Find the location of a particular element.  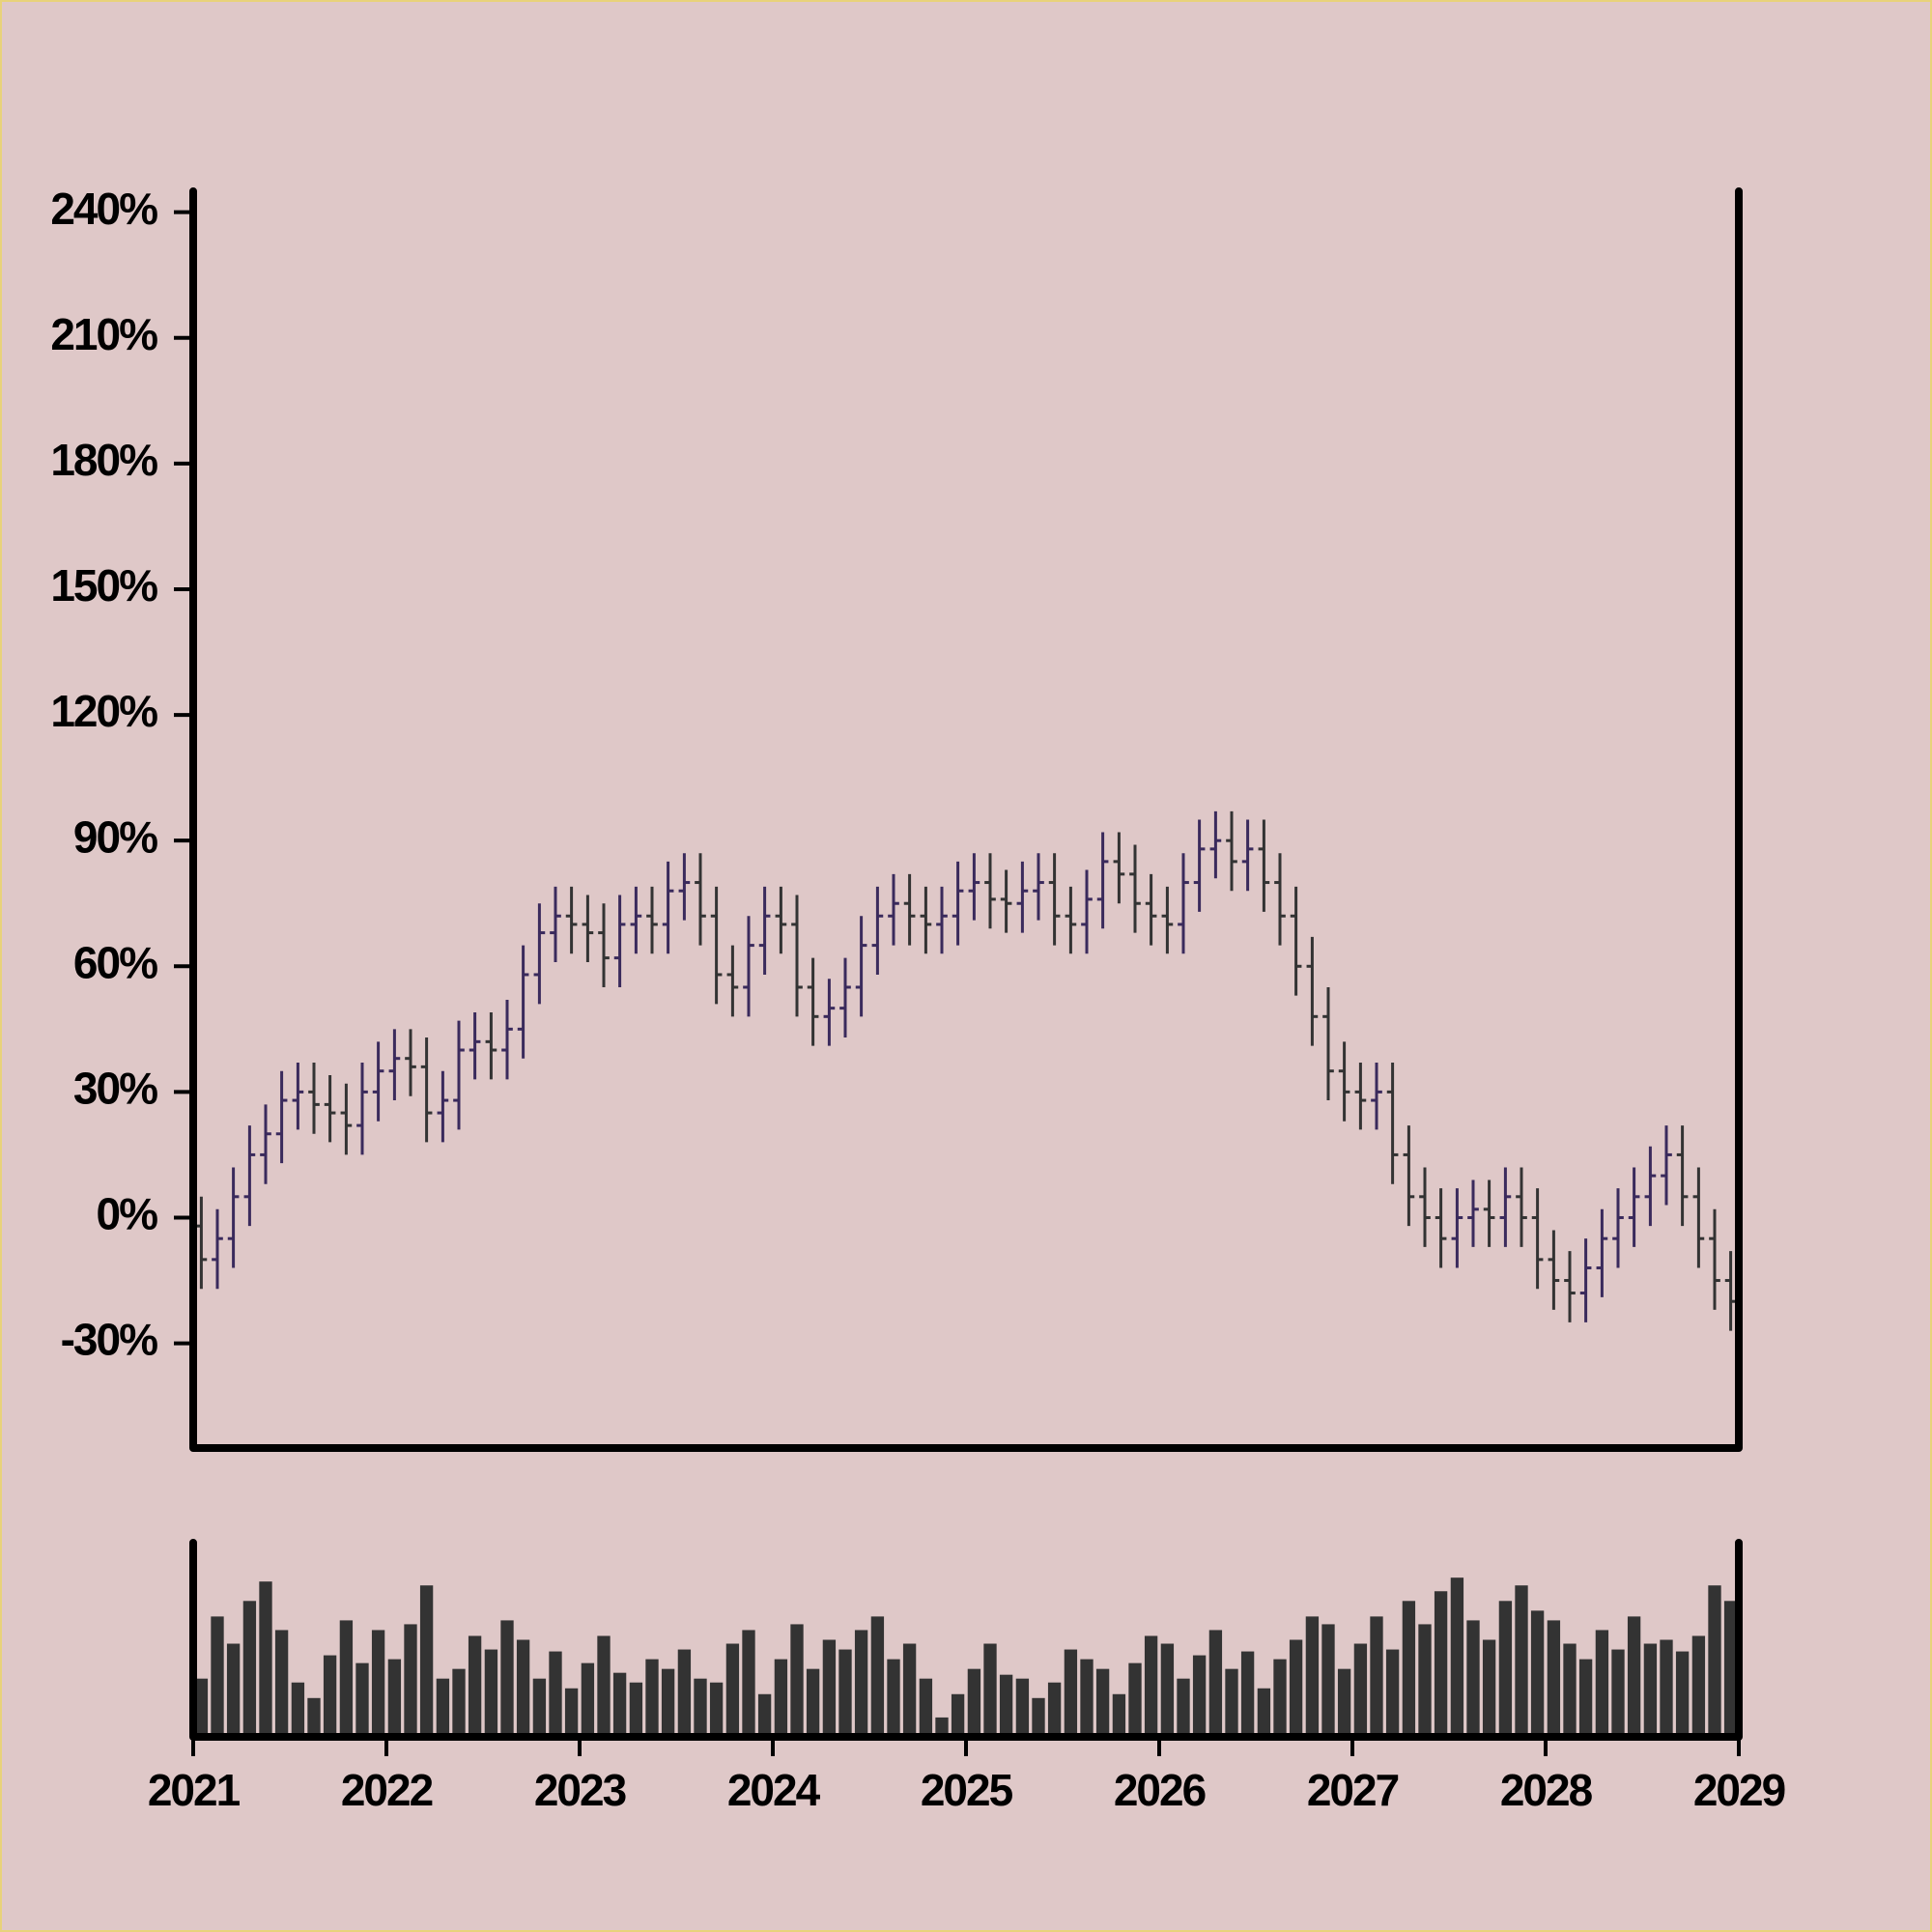

x-tick-label: 2028 is located at coordinates (1546, 1790).